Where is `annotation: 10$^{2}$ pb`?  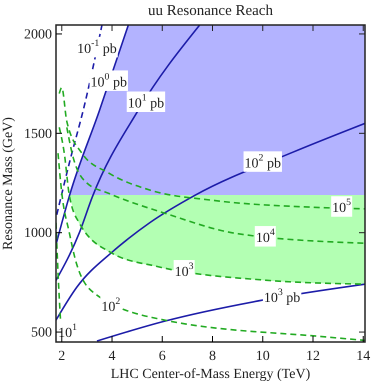 annotation: 10$^{2}$ pb is located at coordinates (262, 161).